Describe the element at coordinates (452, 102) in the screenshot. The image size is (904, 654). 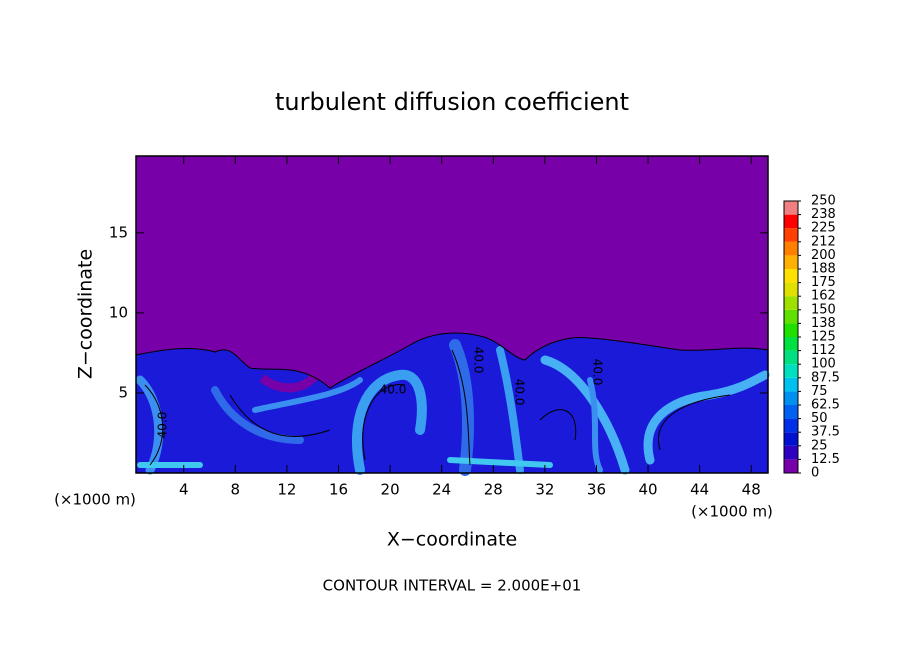
I see `chart-title: turbulent diffusion coefficient` at that location.